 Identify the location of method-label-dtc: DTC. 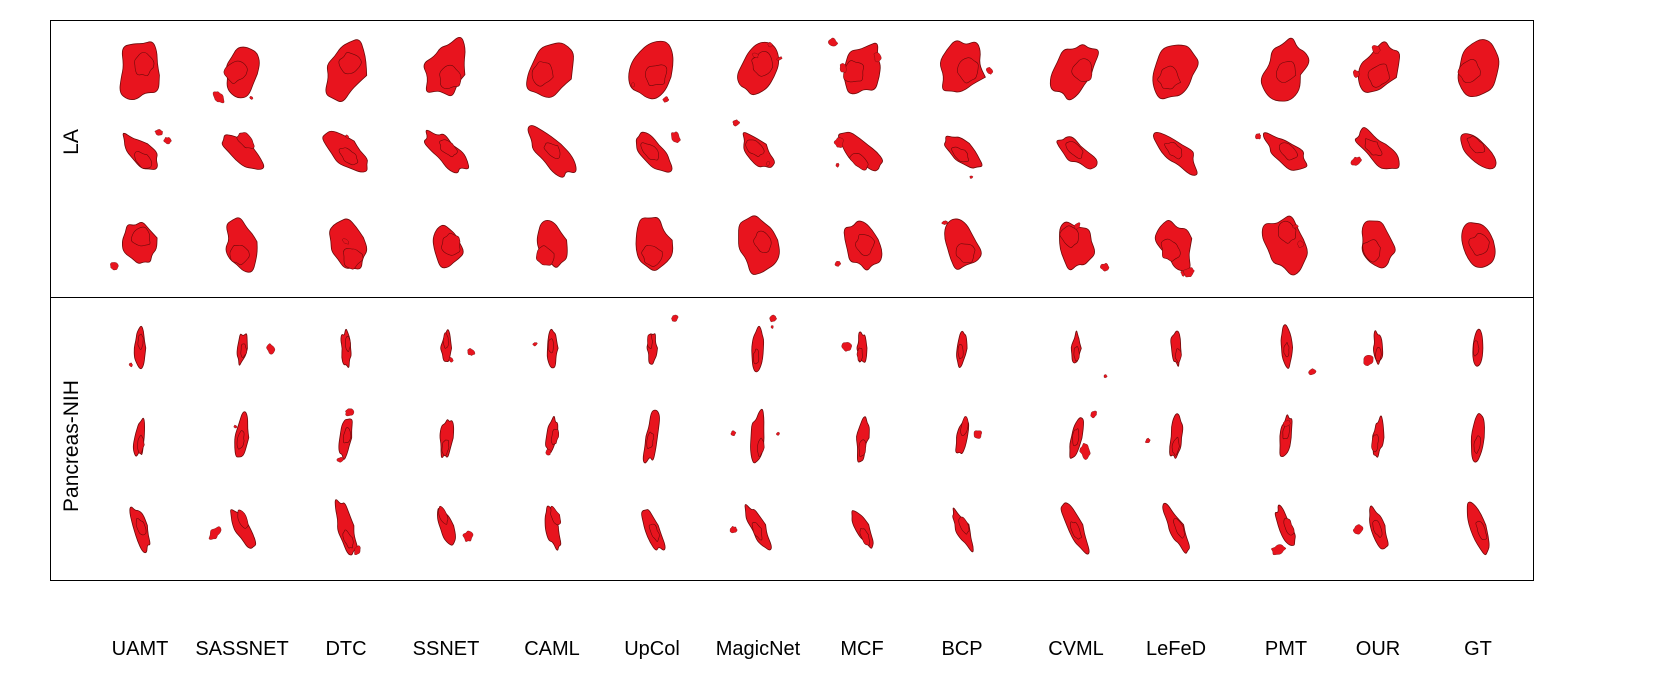
(346, 649).